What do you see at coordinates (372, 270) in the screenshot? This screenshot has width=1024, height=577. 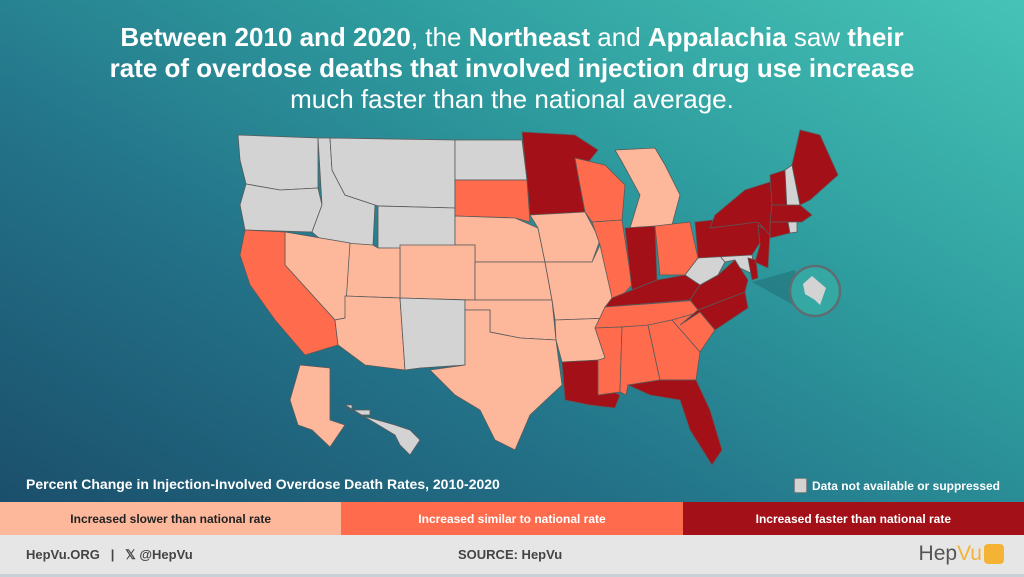 I see `state-UT` at bounding box center [372, 270].